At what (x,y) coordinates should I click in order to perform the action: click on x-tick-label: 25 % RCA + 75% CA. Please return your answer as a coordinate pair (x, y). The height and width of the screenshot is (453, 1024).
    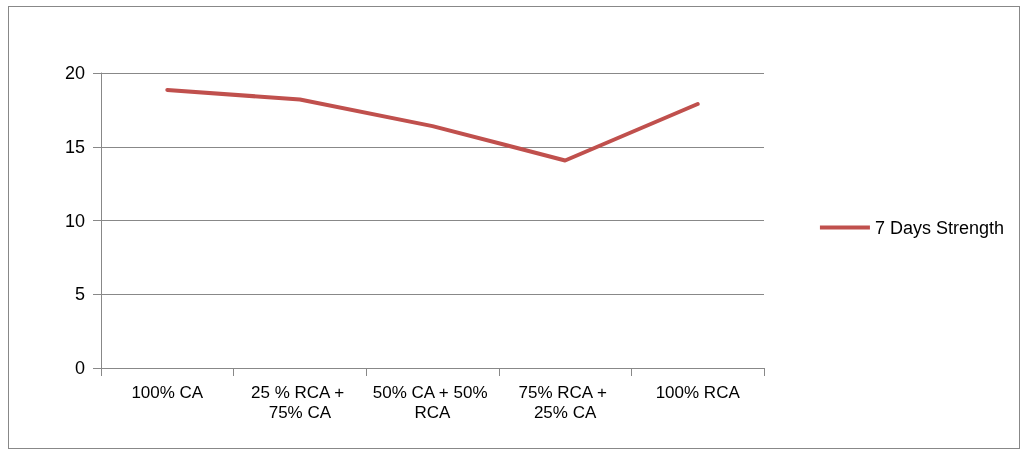
    Looking at the image, I should click on (299, 402).